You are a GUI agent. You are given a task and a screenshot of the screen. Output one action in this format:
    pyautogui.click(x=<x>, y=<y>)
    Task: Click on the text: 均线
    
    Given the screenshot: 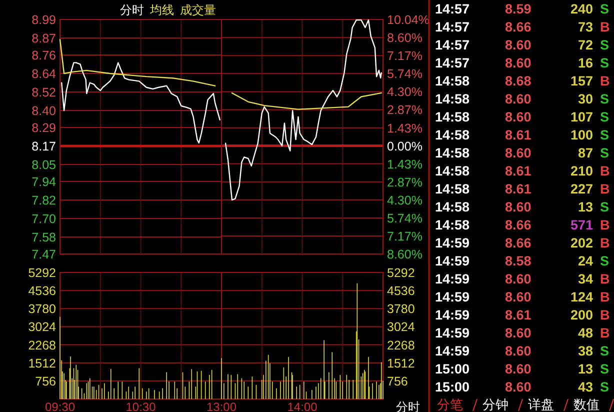 What is the action you would take?
    pyautogui.click(x=161, y=10)
    